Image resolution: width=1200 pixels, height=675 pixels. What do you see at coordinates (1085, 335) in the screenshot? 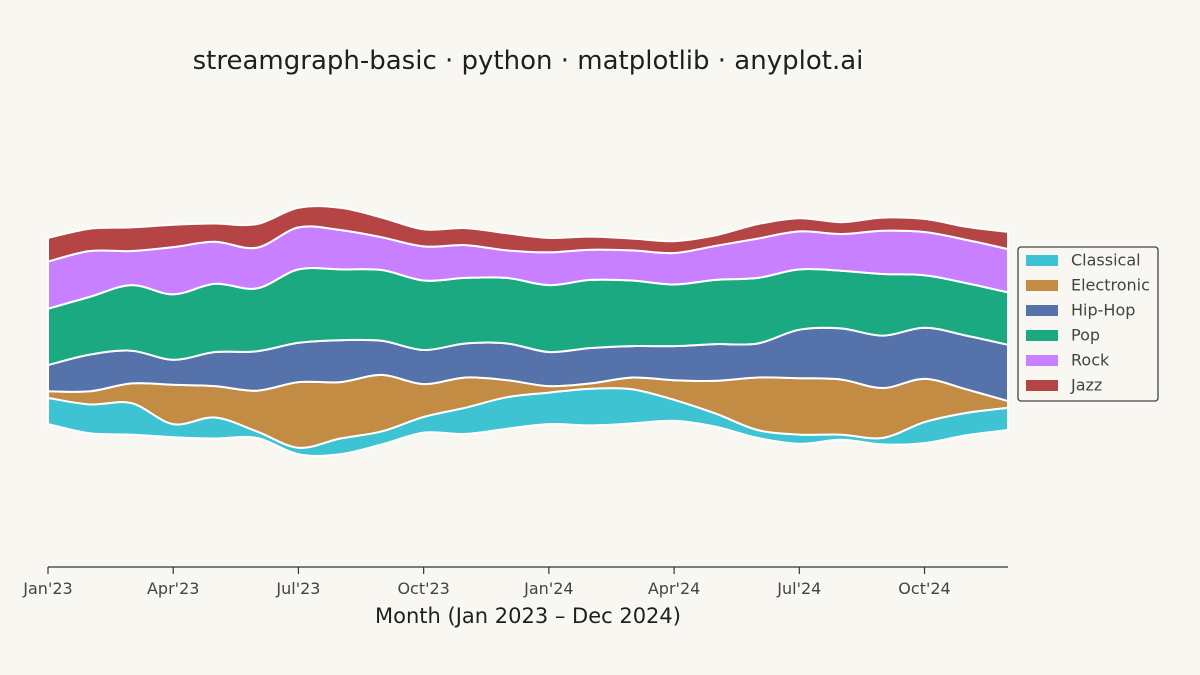
I see `legend-label: Pop` at bounding box center [1085, 335].